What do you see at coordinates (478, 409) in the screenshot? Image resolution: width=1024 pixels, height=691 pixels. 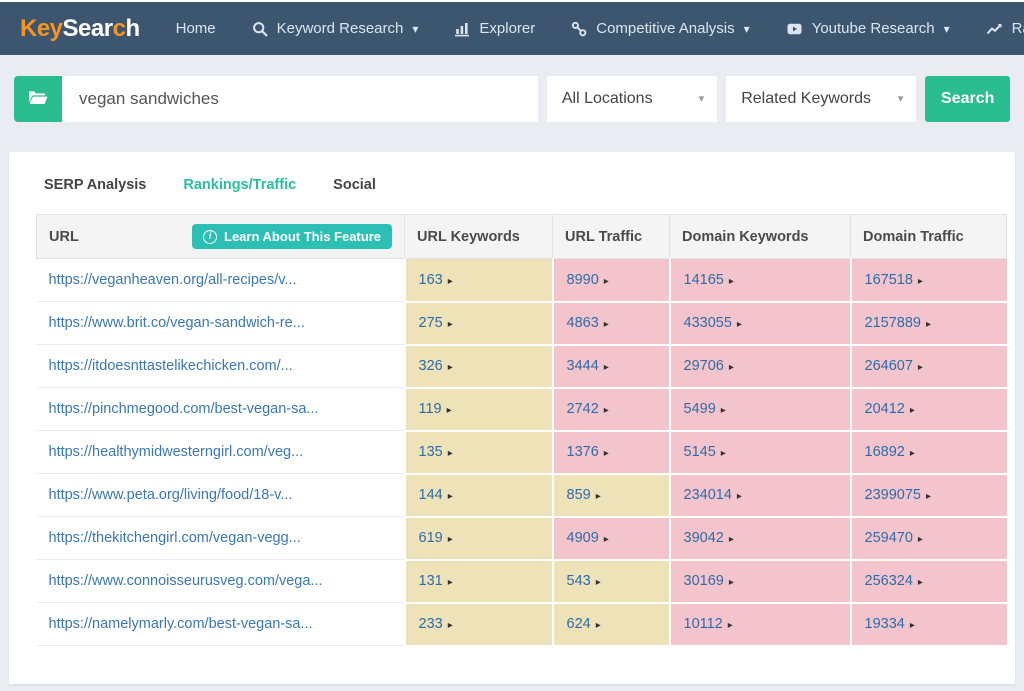 I see `url-keywords-cell: 119` at bounding box center [478, 409].